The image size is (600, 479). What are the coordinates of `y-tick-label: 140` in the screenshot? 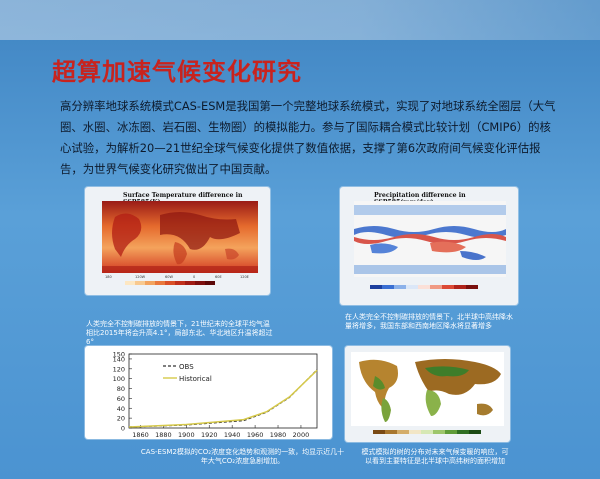 It's located at (119, 359).